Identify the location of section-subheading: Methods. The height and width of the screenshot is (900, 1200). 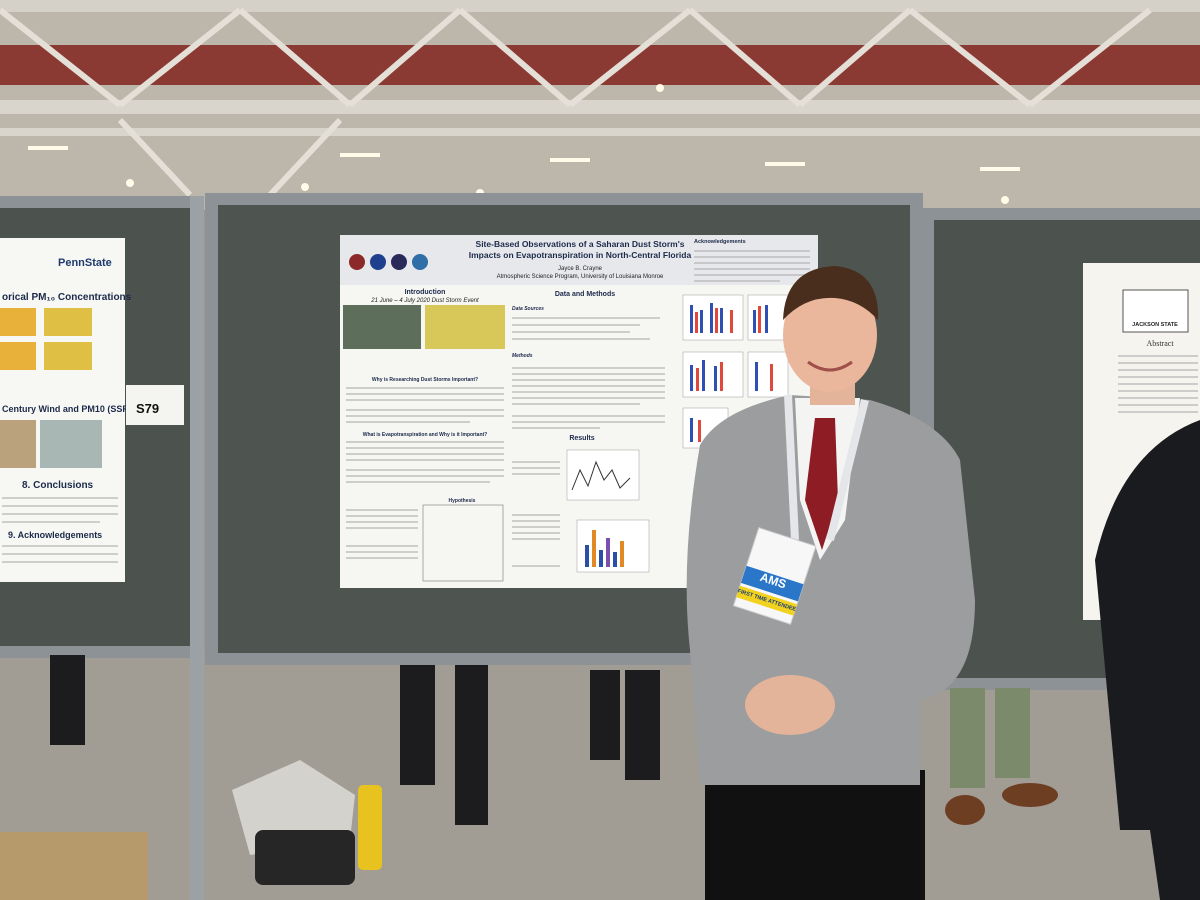
(522, 356).